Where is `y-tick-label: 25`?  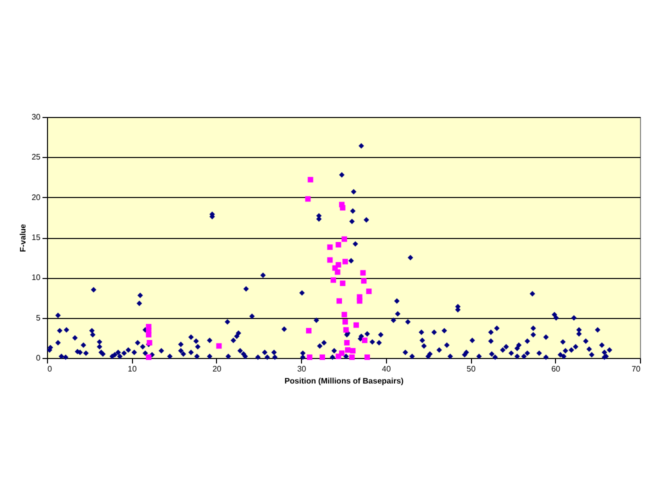 y-tick-label: 25 is located at coordinates (37, 157).